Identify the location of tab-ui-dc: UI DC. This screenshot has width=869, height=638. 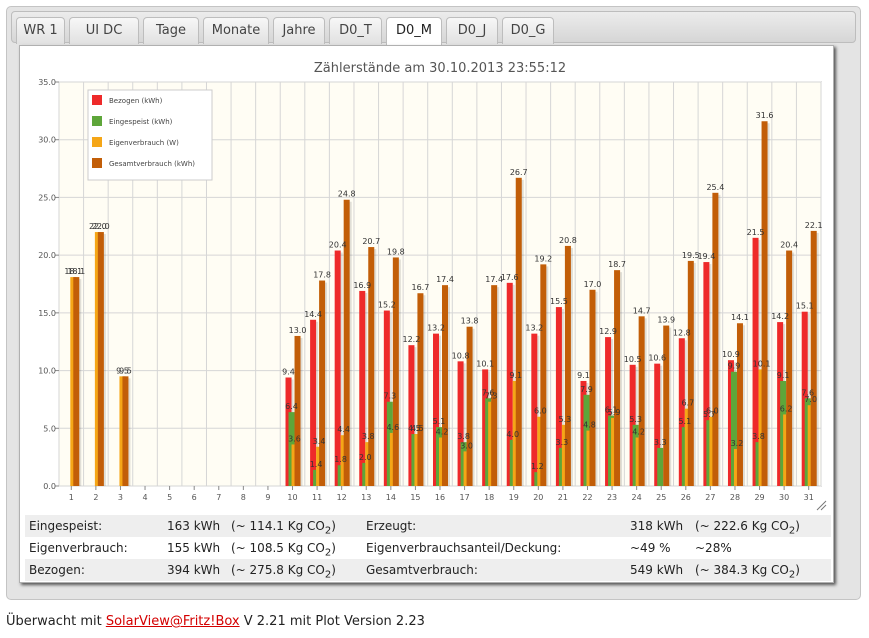
(104, 30).